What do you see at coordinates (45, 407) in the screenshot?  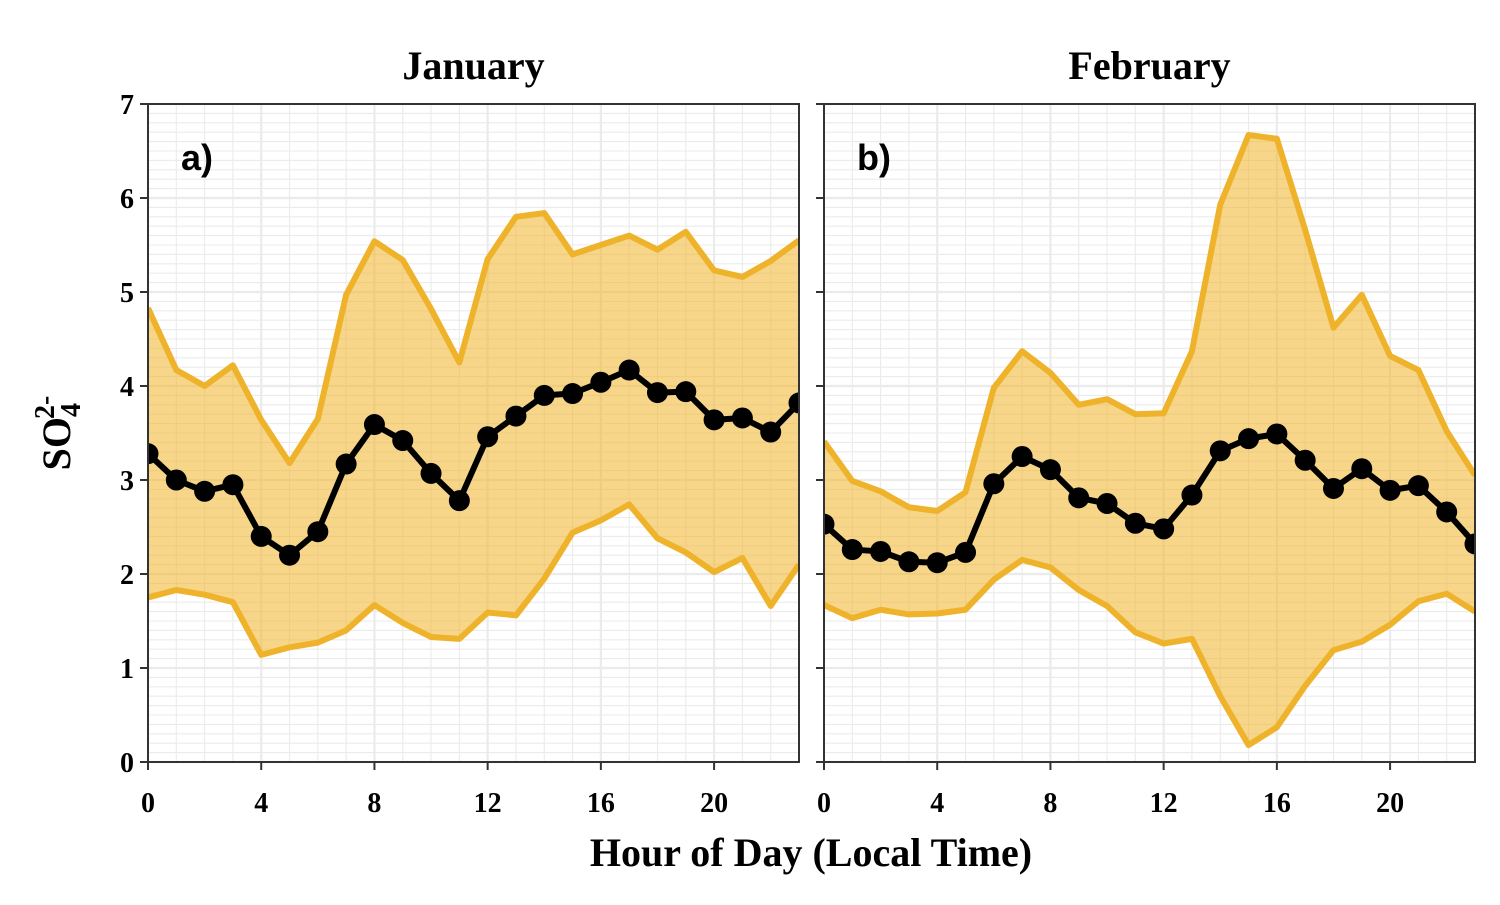 I see `y-axis-title-superscript: 2-` at bounding box center [45, 407].